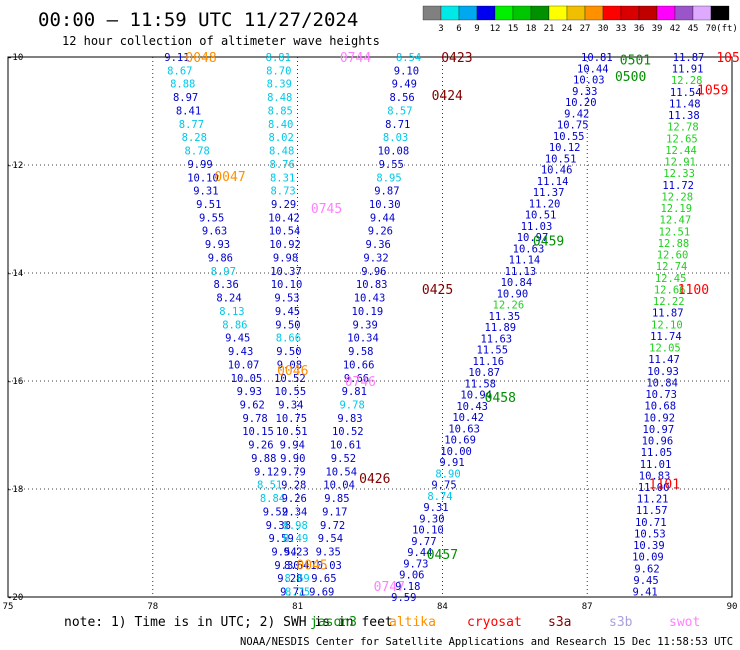  Describe the element at coordinates (415, 564) in the screenshot. I see `wave-value-jason3: 9.73` at that location.